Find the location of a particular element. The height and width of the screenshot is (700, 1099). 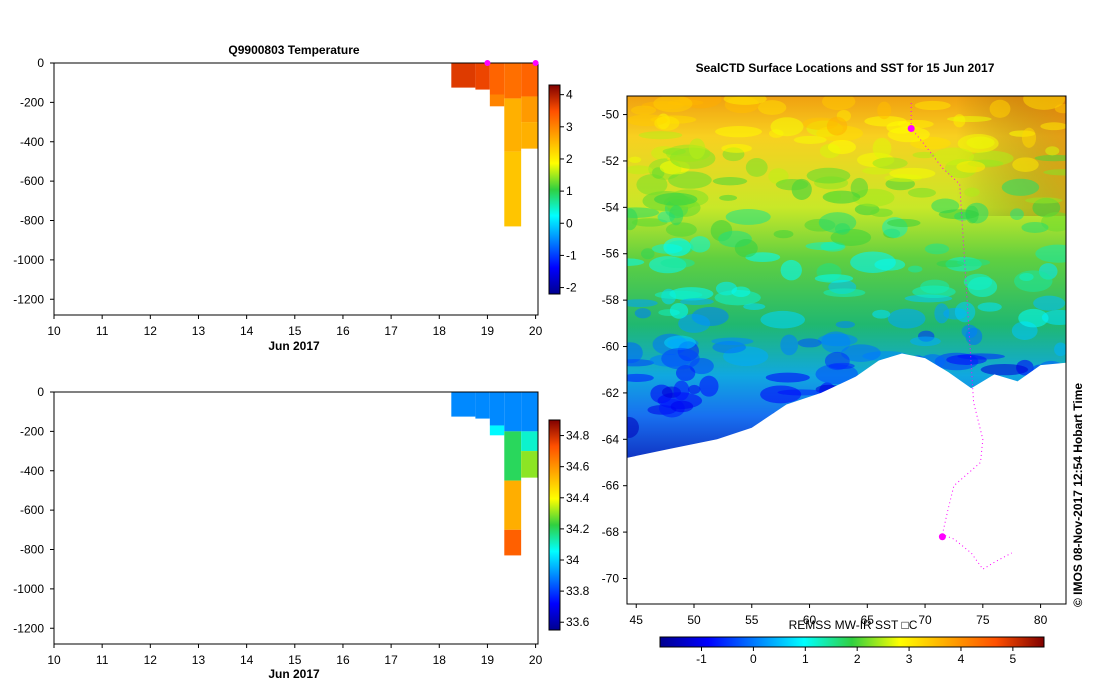

salinity-colorbar-ticks: 33.6 33.8 34 34.2 34.4 34.6 34.8 is located at coordinates (575, 529).